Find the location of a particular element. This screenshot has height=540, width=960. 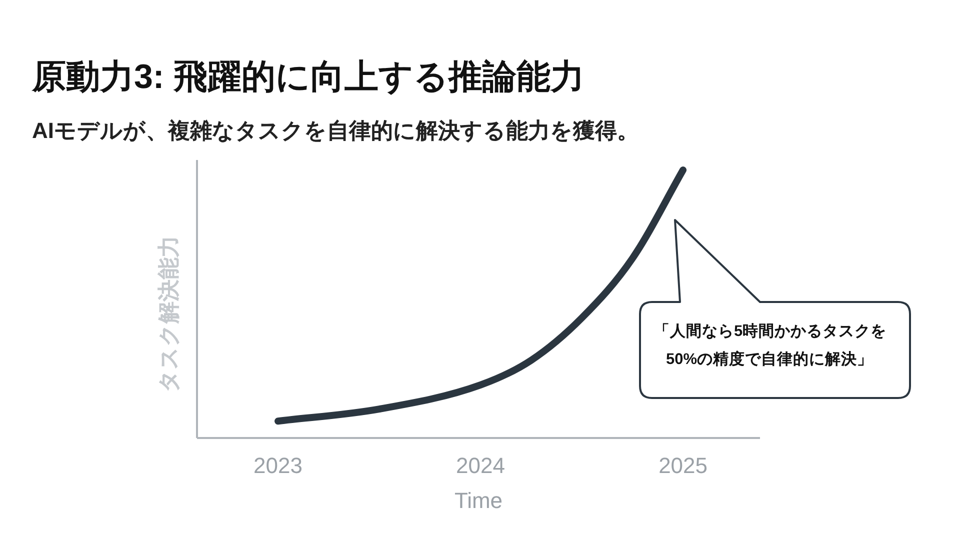

chart-subtitle: AIモデルが、複雑なタスクを自律的に解決する能力を獲得。 is located at coordinates (335, 130).